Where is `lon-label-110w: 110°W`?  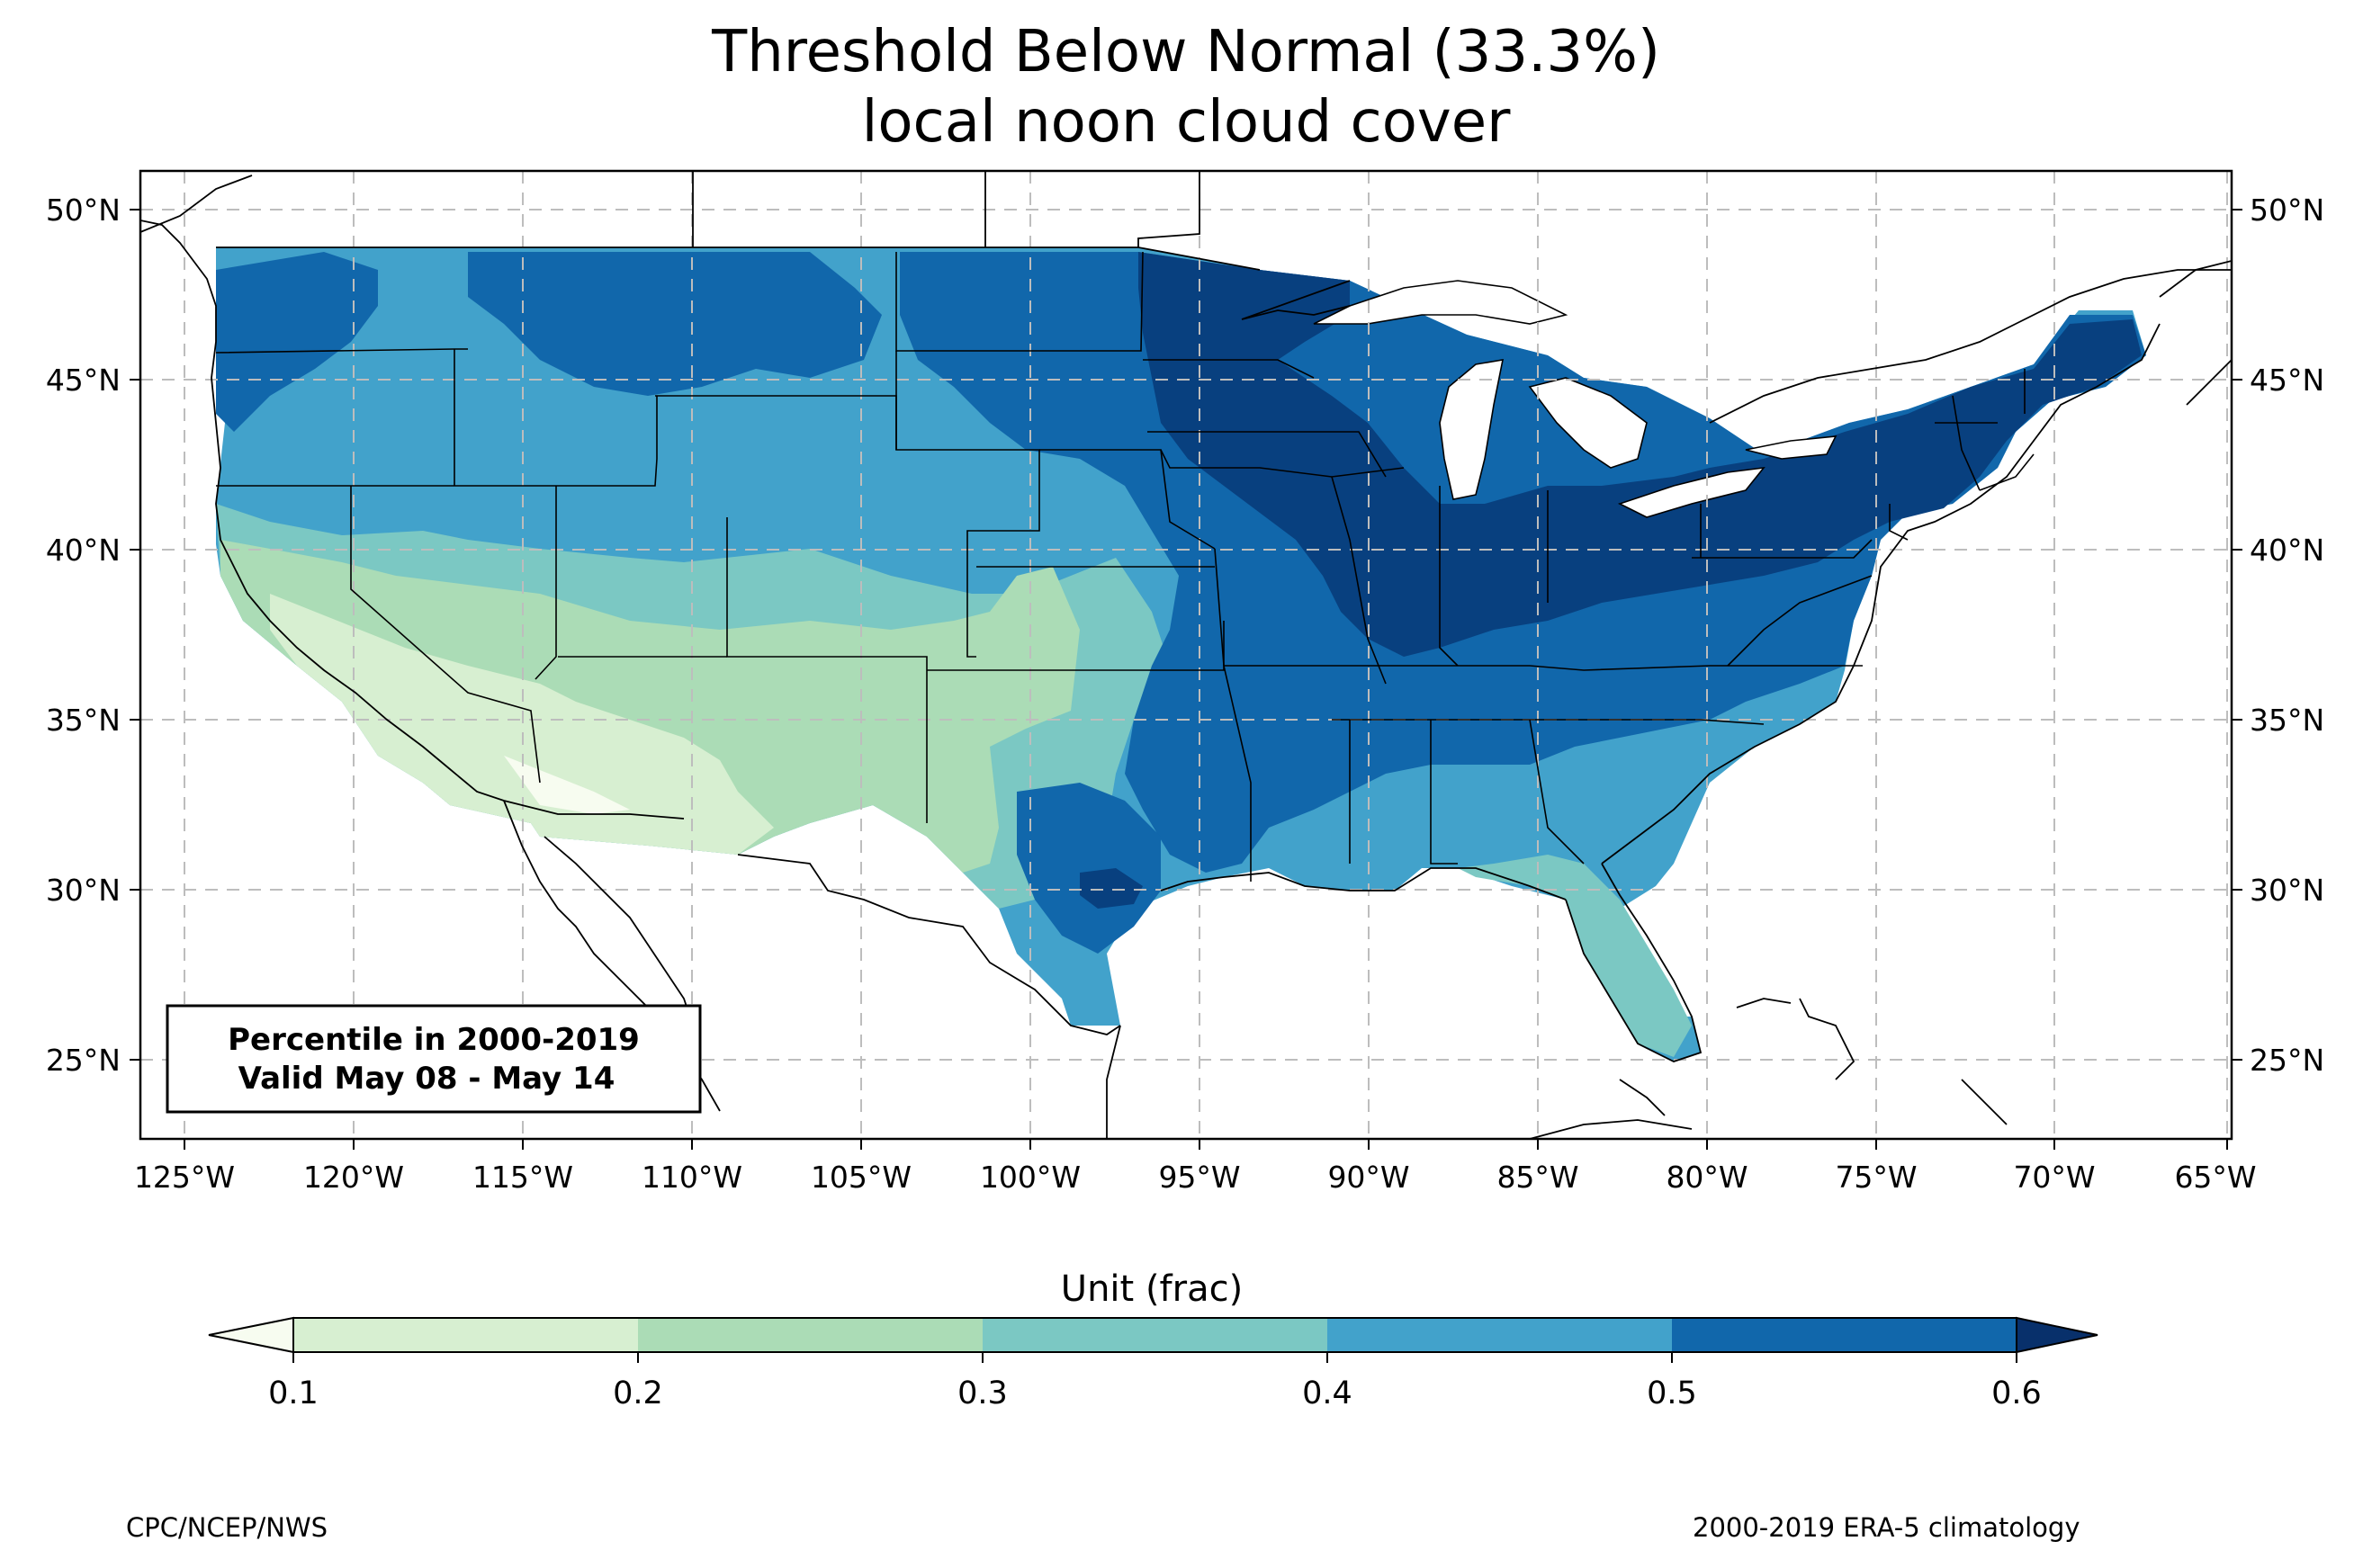
lon-label-110w: 110°W is located at coordinates (692, 1177).